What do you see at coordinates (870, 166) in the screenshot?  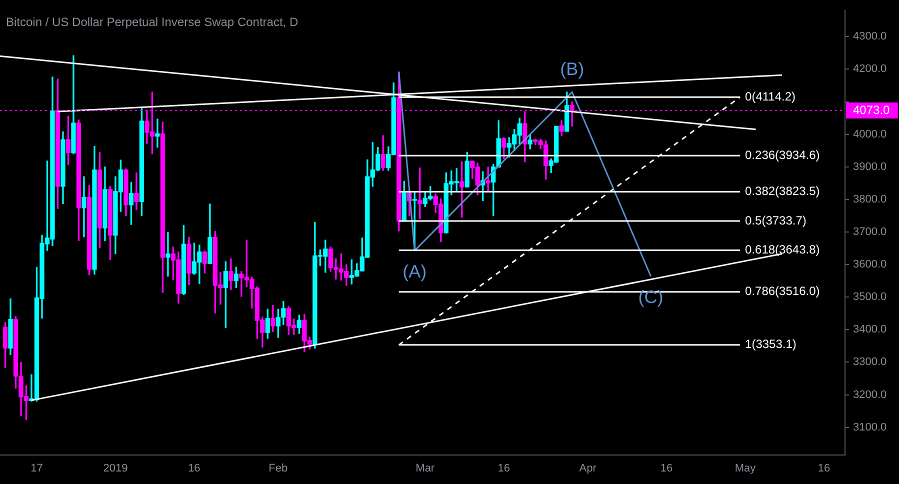 I see `y-tick-label: 3900.0` at bounding box center [870, 166].